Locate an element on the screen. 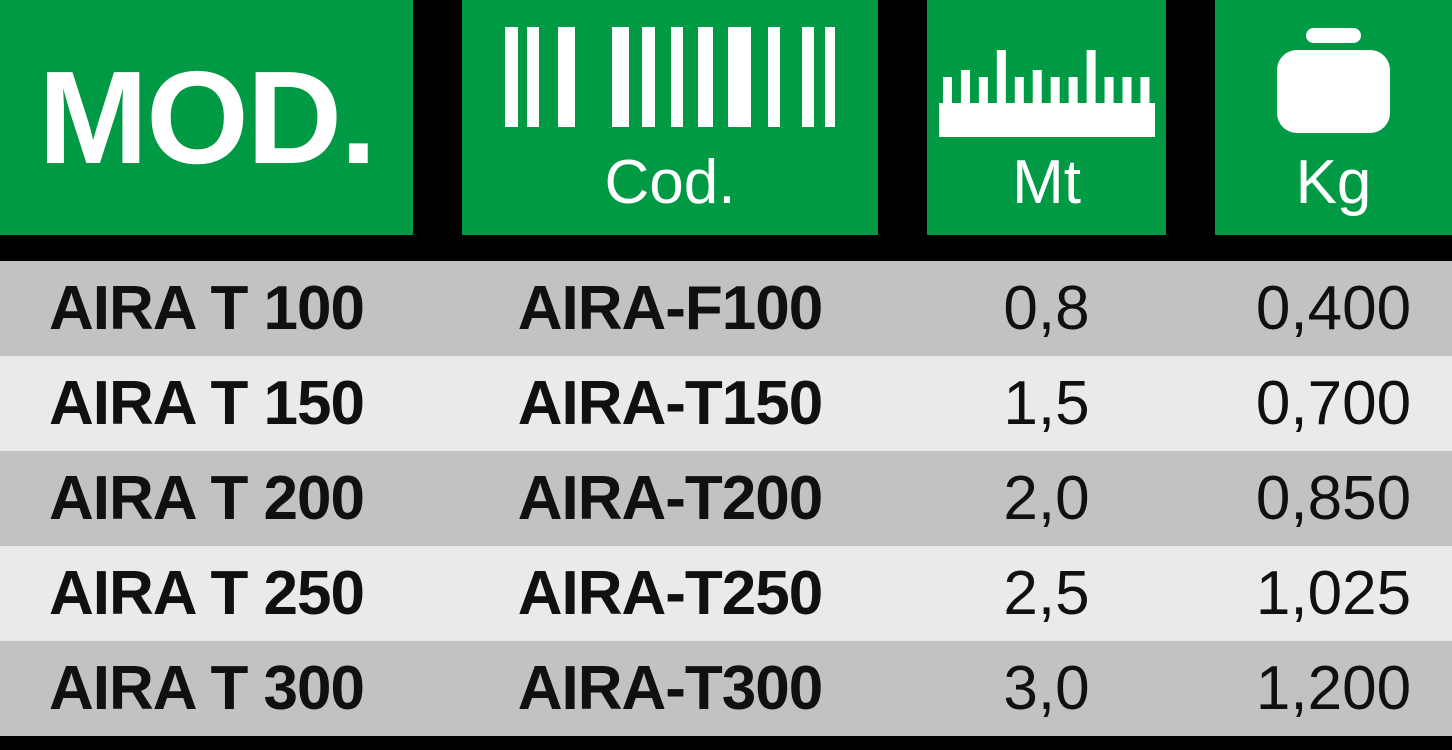 The height and width of the screenshot is (750, 1452). code-icon-area is located at coordinates (670, 70).